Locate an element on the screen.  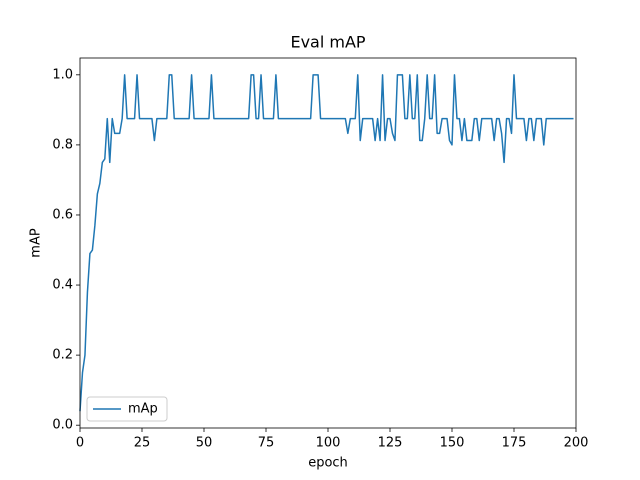
x-tick-label: 150 is located at coordinates (452, 443).